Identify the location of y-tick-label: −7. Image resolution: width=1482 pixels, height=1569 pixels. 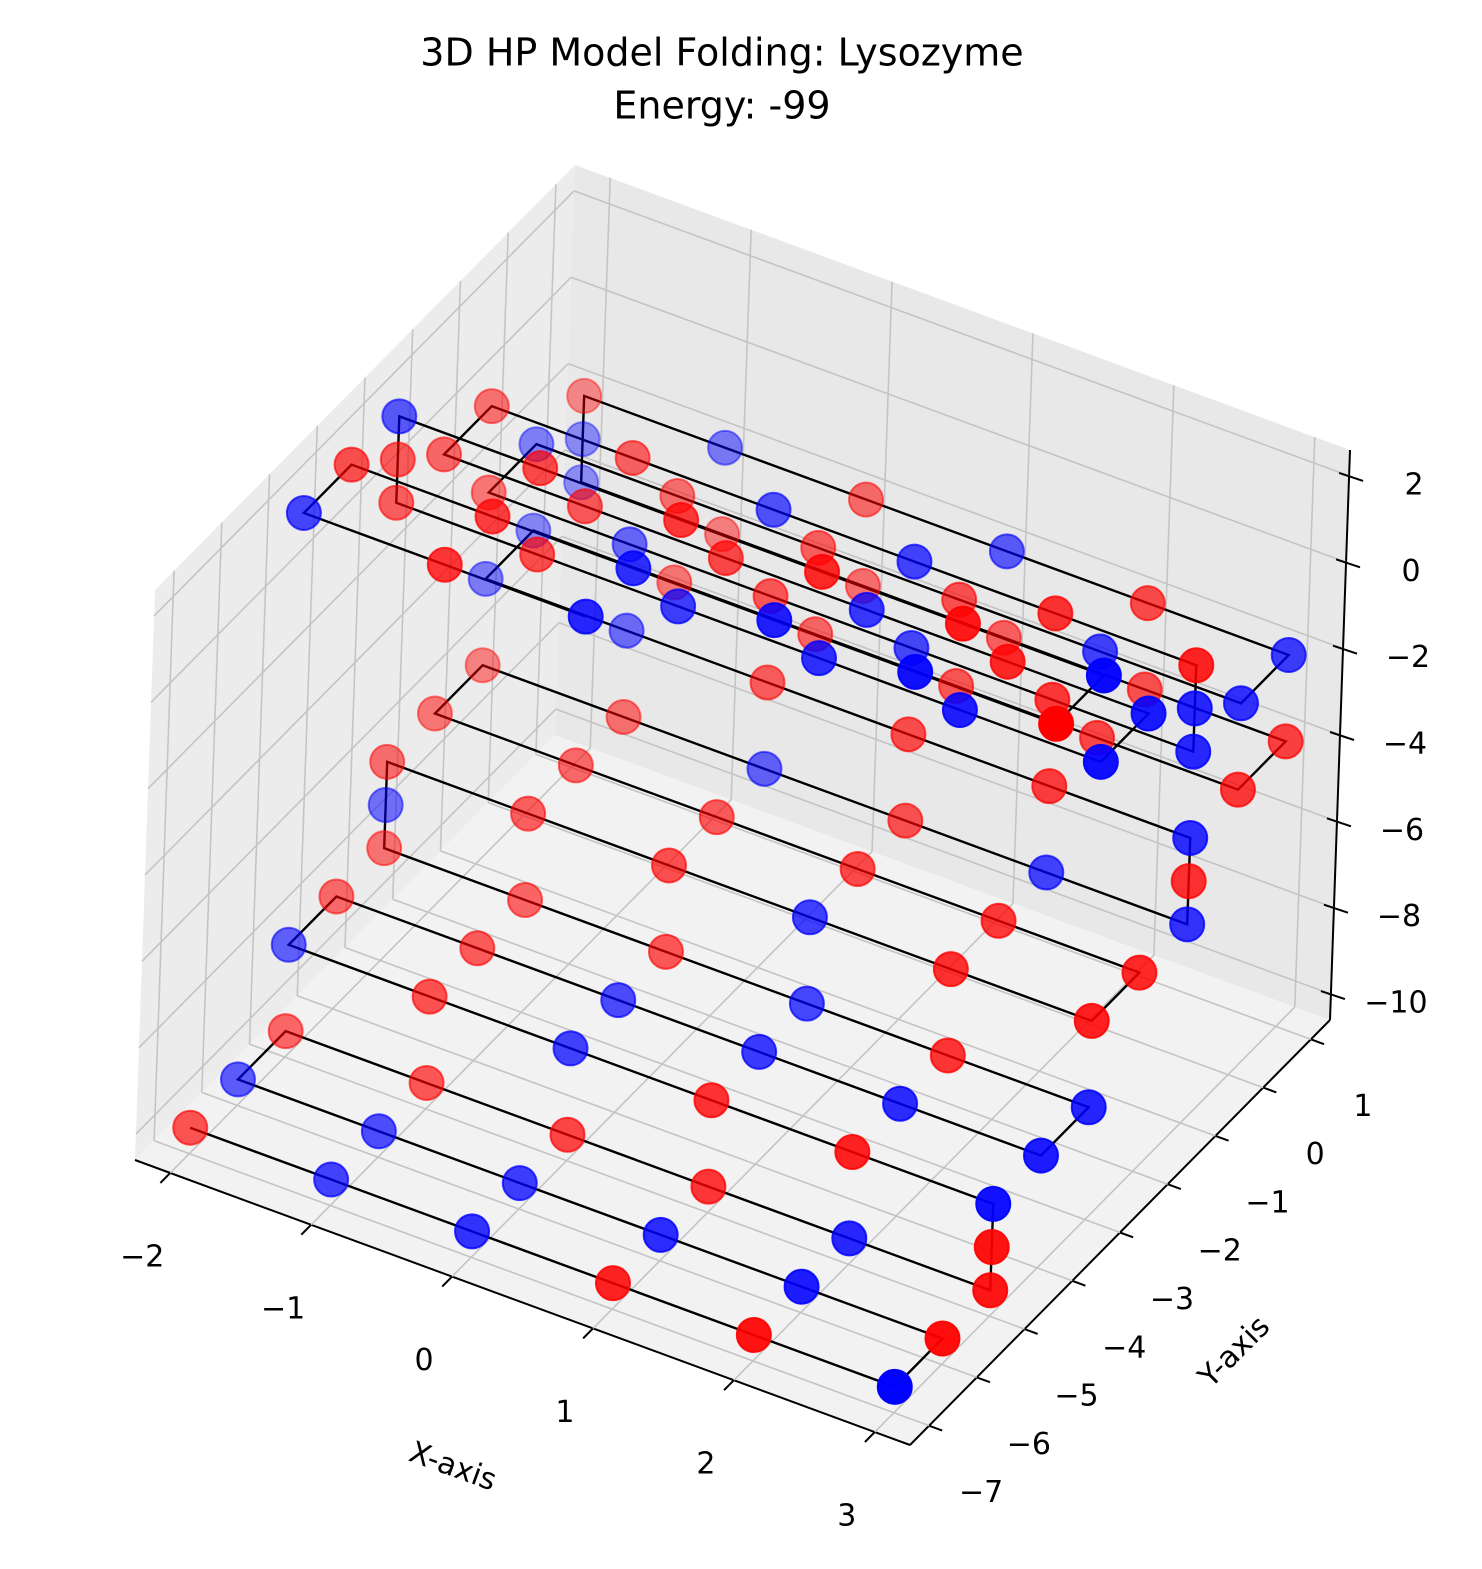
(981, 1492).